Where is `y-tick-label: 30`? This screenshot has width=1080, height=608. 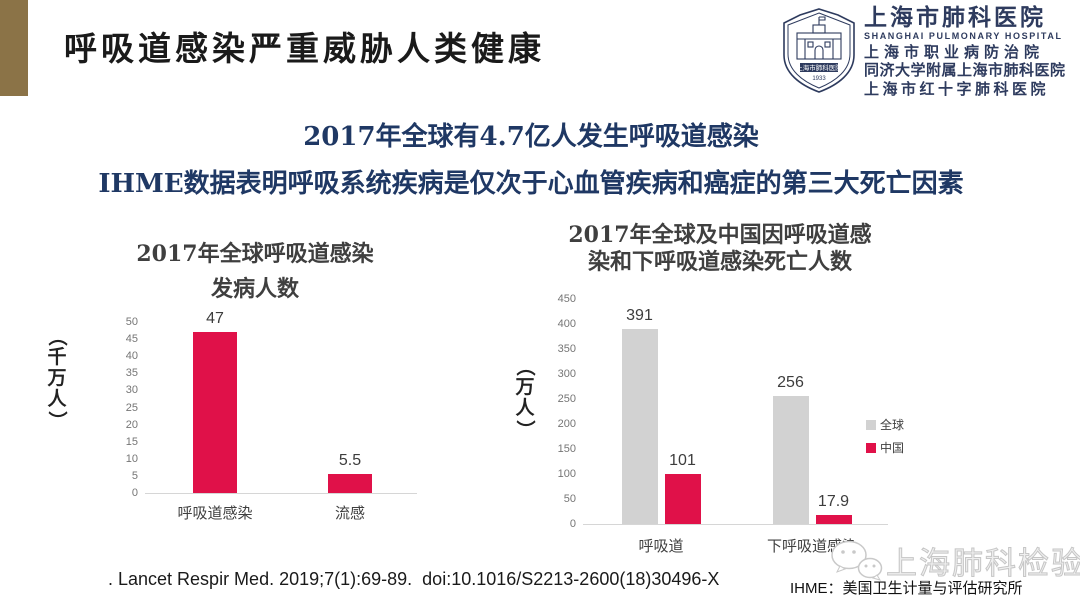 y-tick-label: 30 is located at coordinates (131, 390).